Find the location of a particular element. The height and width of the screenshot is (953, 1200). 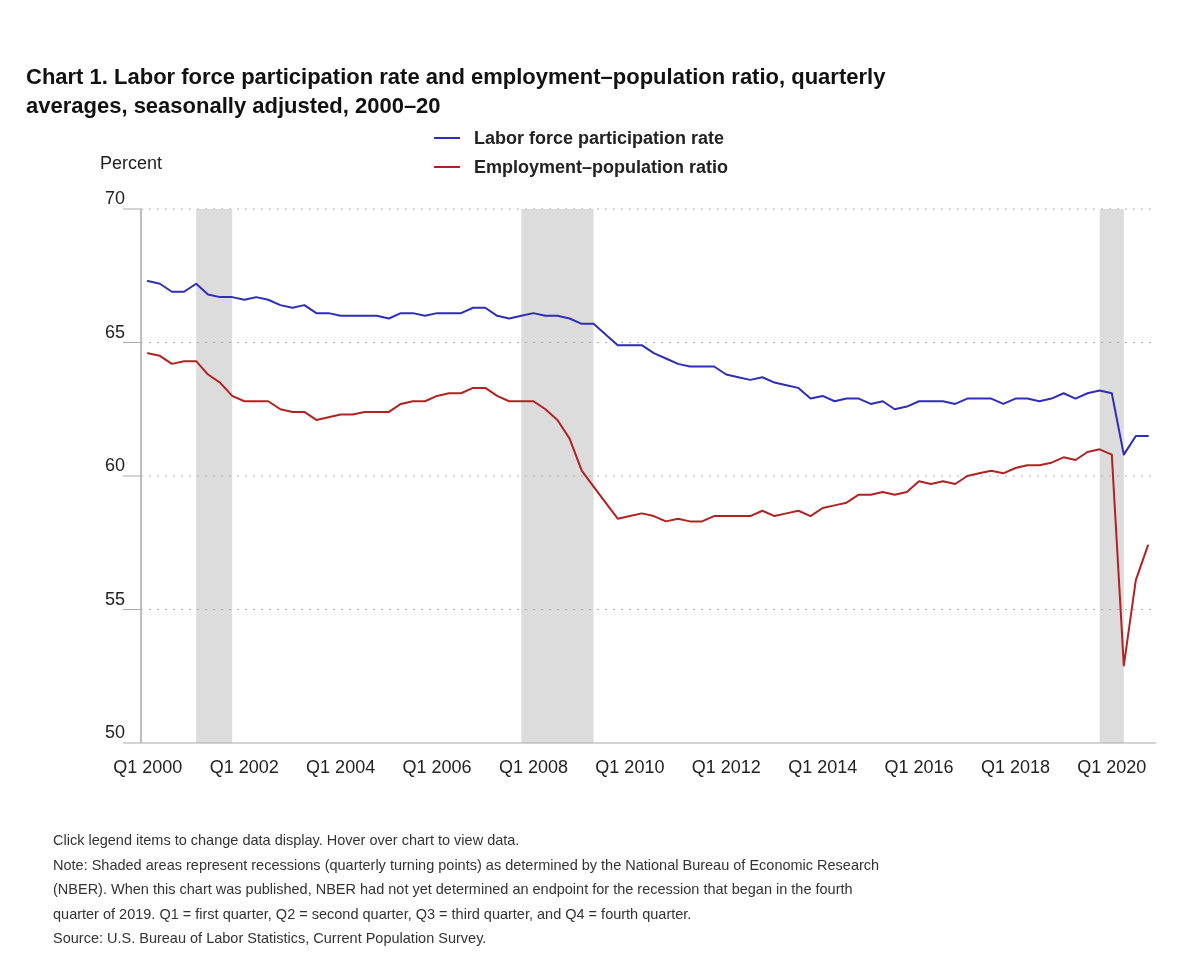

x-tick-label: Q1 2016 is located at coordinates (919, 767).